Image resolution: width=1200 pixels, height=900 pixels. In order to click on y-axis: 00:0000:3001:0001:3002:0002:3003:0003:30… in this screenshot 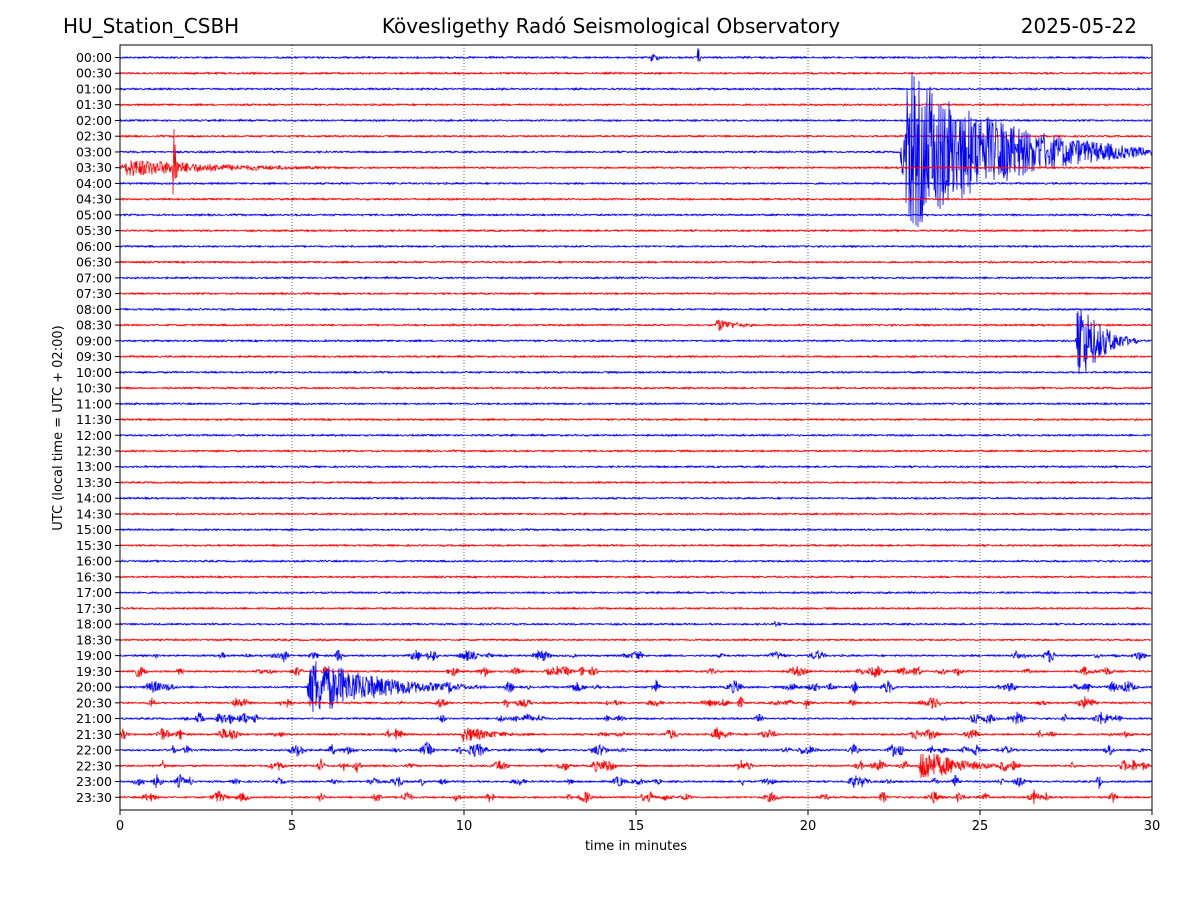, I will do `click(98, 427)`.